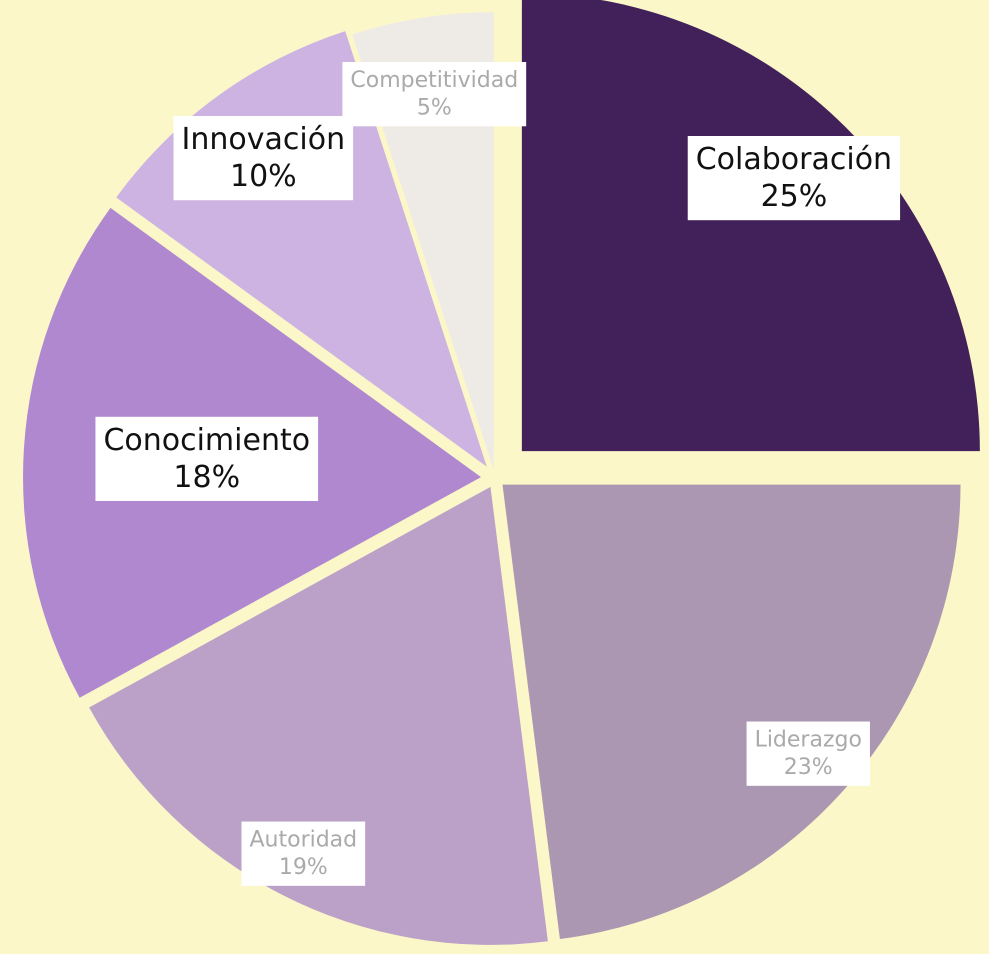  Describe the element at coordinates (434, 80) in the screenshot. I see `slice-label: Competitividad` at that location.